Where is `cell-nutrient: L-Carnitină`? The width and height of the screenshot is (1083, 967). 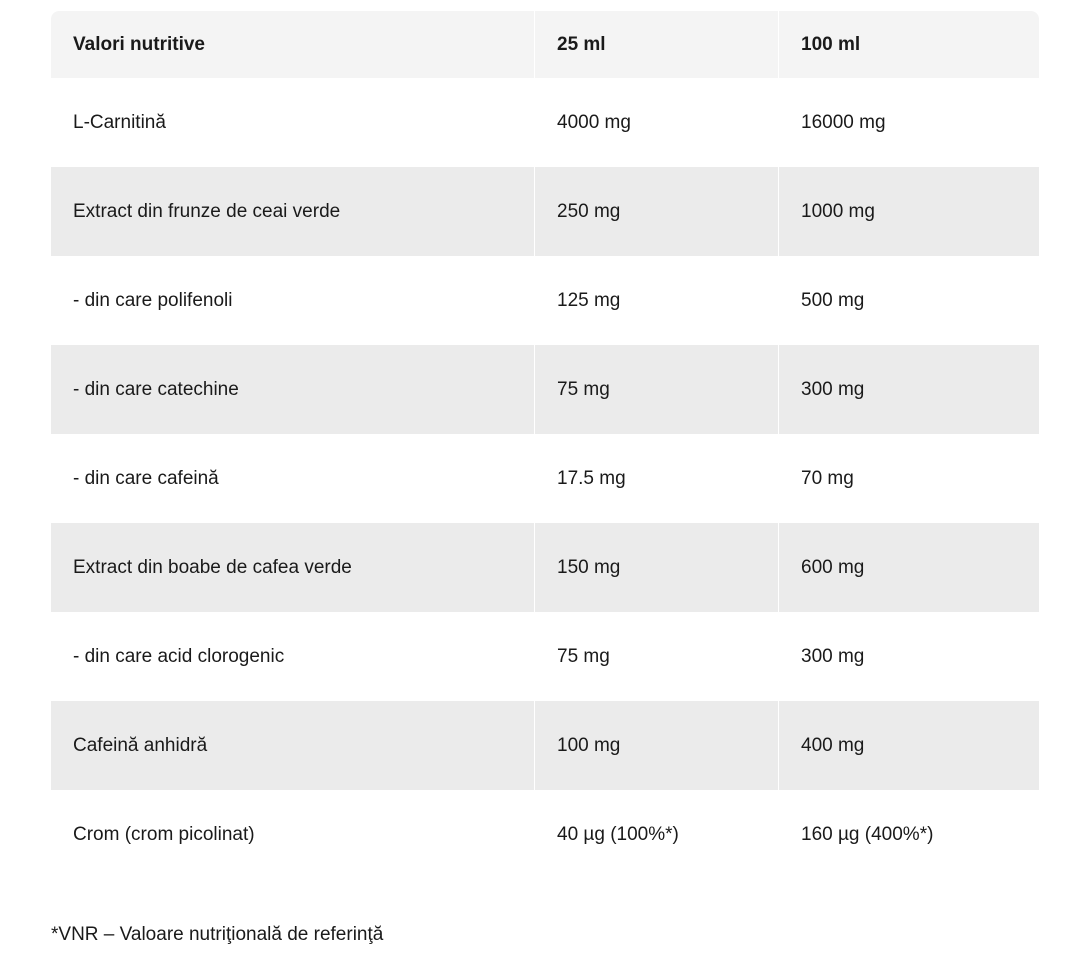
cell-nutrient: L-Carnitină is located at coordinates (119, 122).